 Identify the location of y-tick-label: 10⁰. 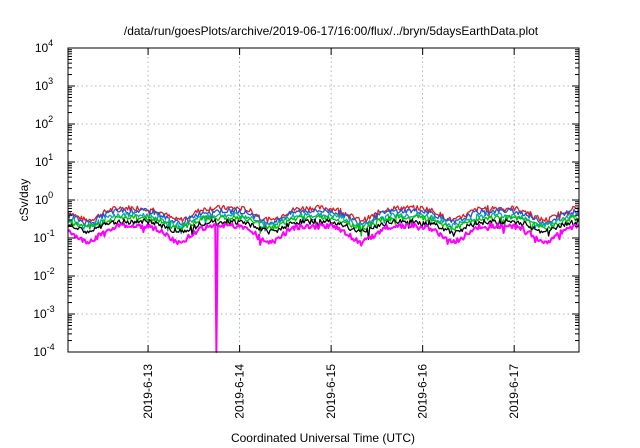
(44, 198).